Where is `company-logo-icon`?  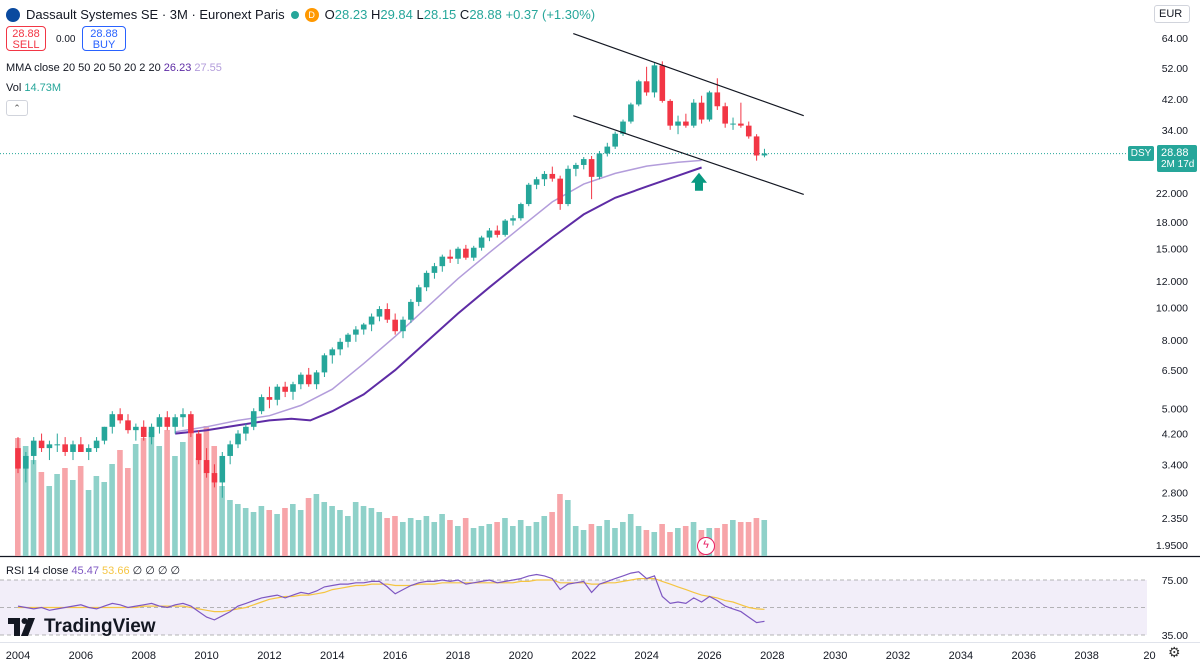
company-logo-icon is located at coordinates (13, 14).